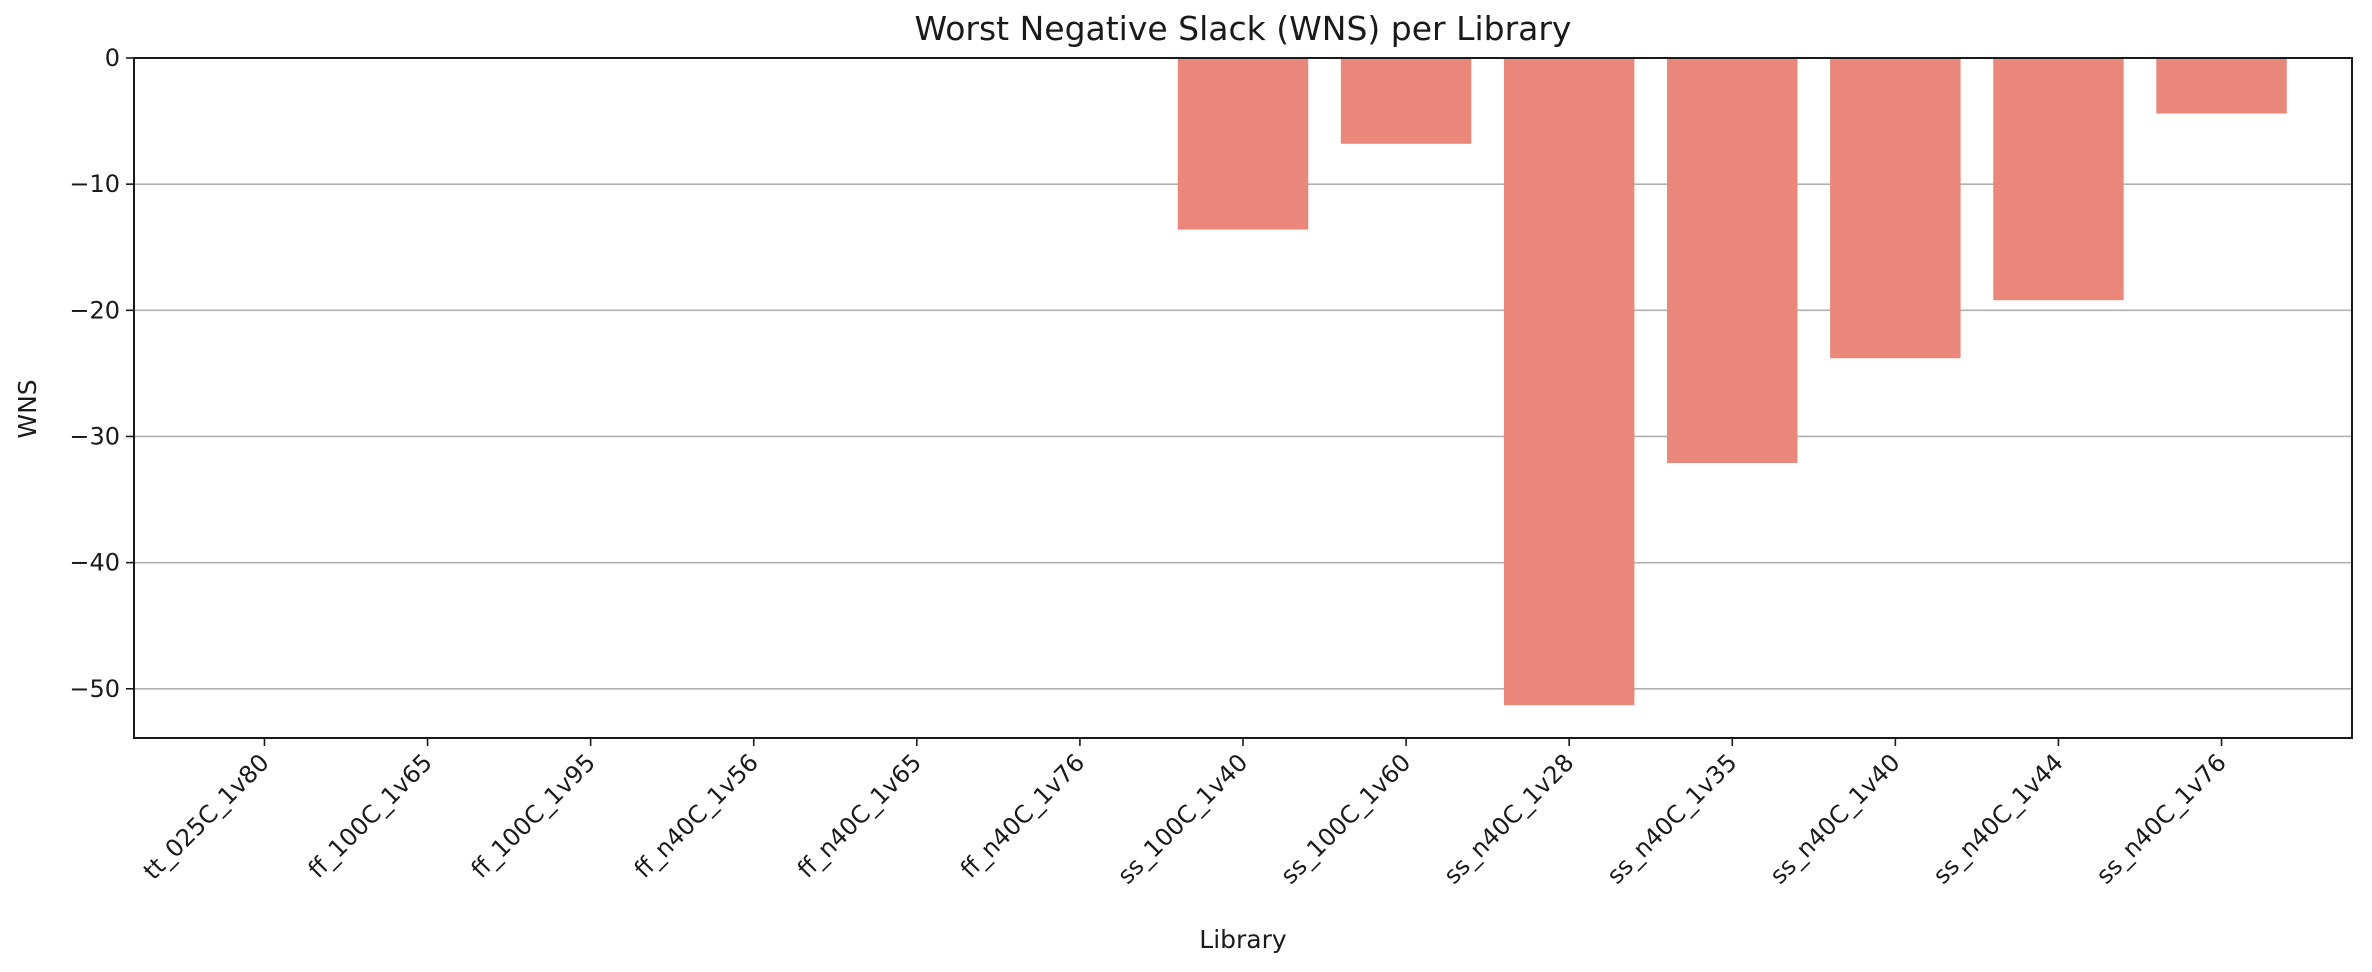  I want to click on x-tick-label: ss_n40C_1v35, so click(1671, 818).